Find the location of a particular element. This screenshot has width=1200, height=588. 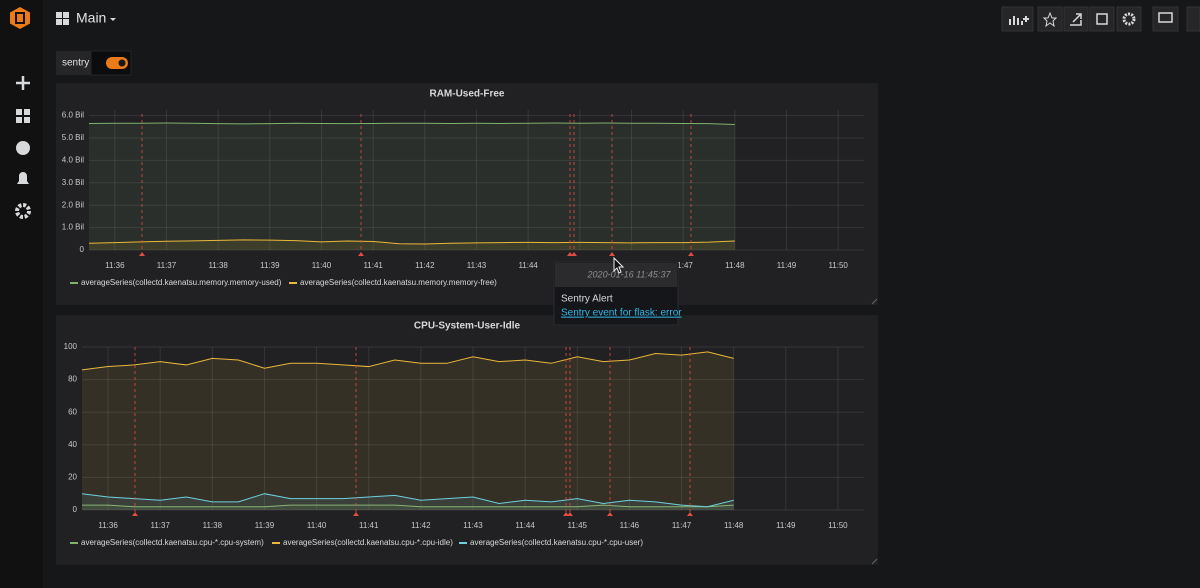

config-icon is located at coordinates (23, 211).